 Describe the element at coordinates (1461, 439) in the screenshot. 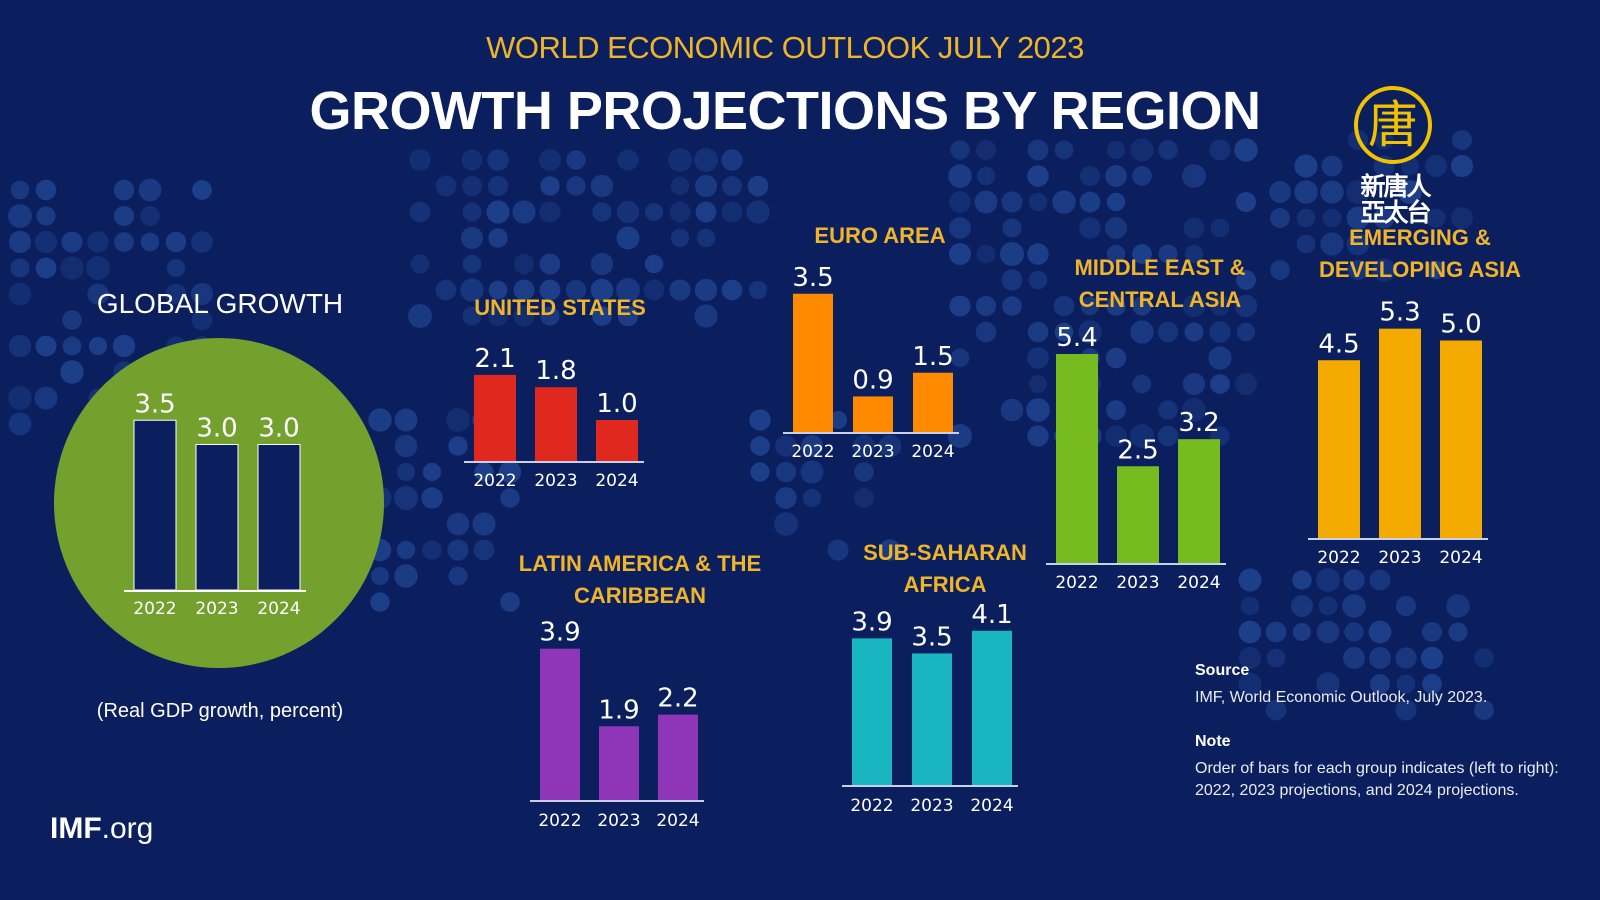

I see `bar-2024` at that location.